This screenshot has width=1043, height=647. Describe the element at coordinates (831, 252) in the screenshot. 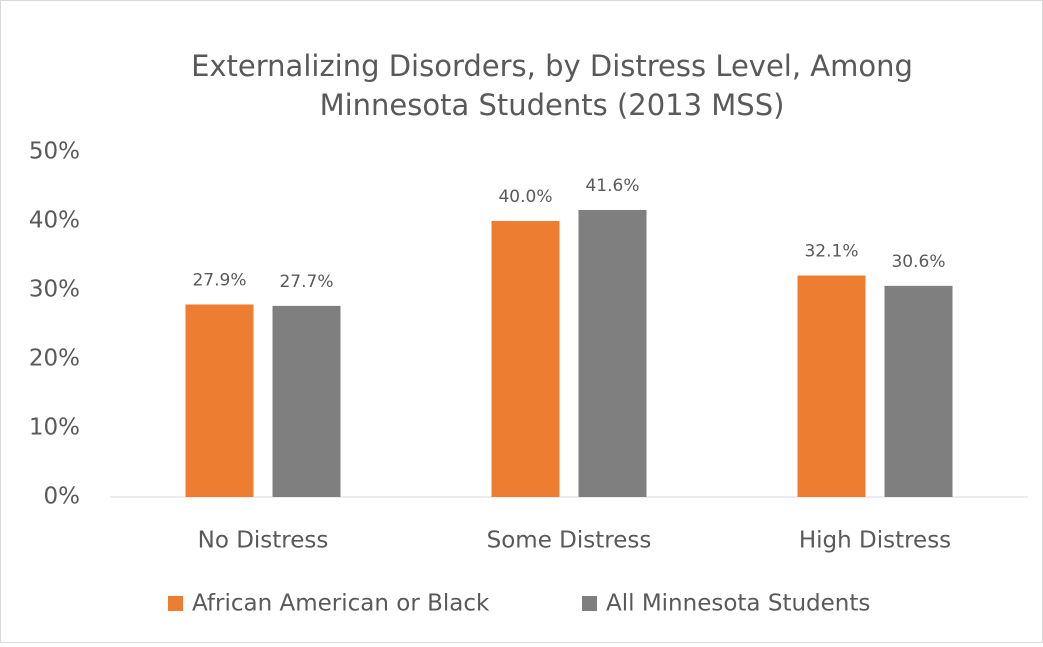

I see `data-label: 32.1%` at that location.